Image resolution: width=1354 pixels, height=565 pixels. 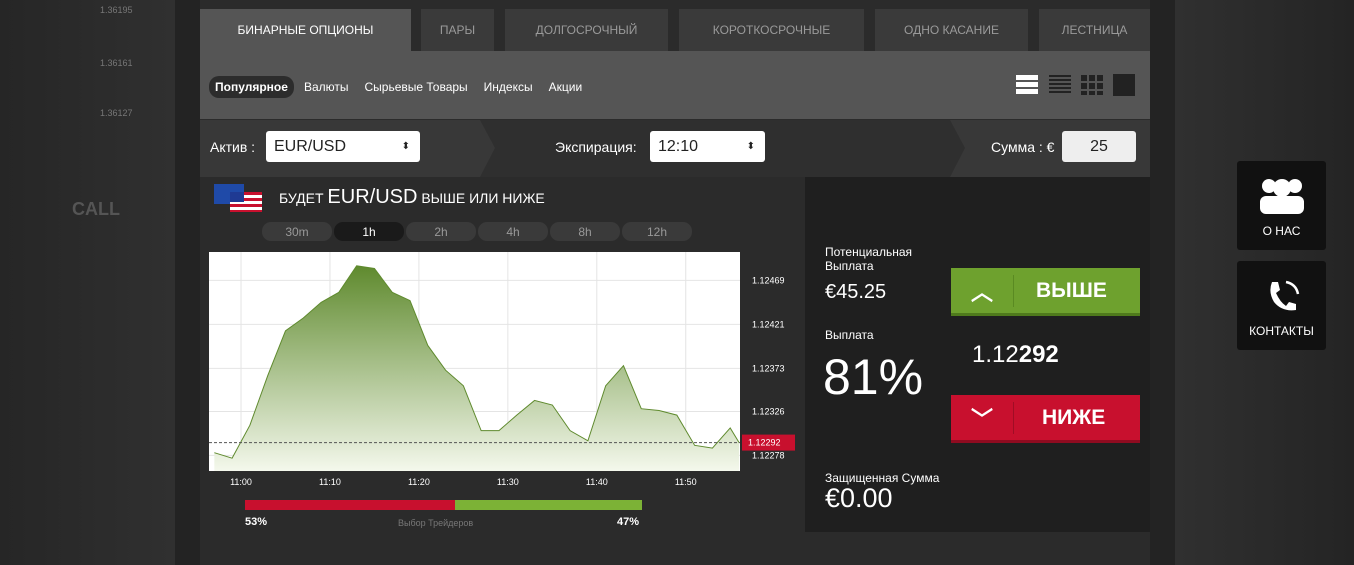 I want to click on about-button: О НАС, so click(x=1281, y=205).